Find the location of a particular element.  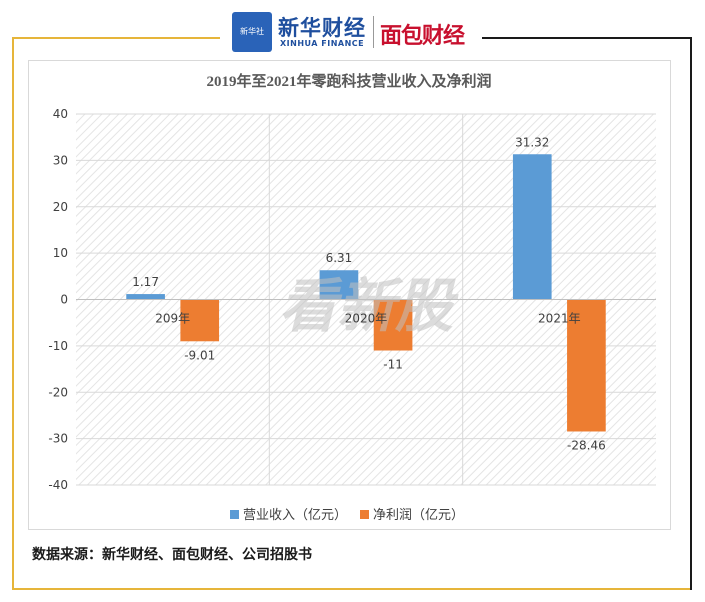

source-note: 数据来源：新华财经、面包财经、公司招股书 is located at coordinates (172, 555).